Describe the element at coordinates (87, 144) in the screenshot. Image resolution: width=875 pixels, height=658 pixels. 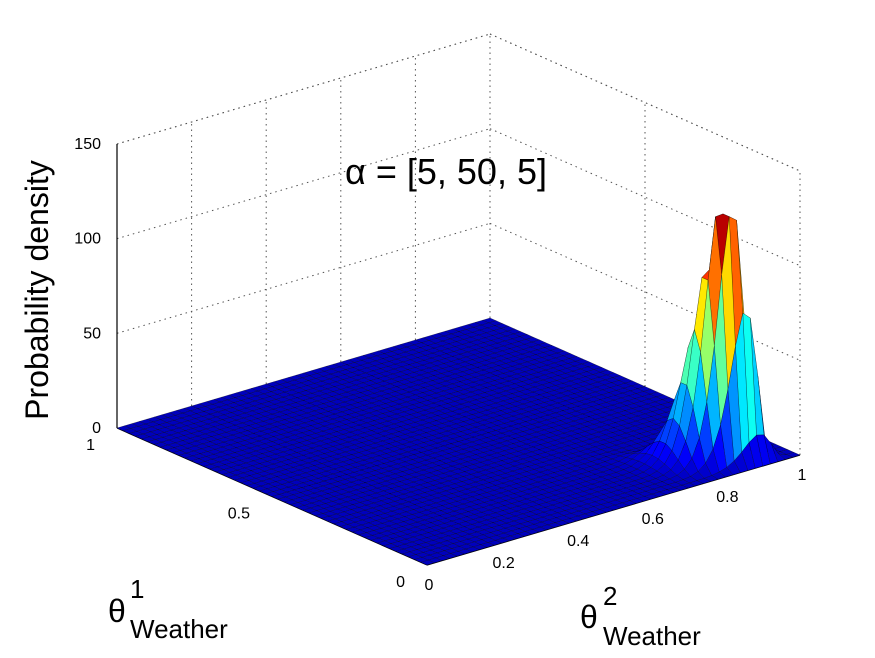
I see `z-tick-label: 150` at that location.